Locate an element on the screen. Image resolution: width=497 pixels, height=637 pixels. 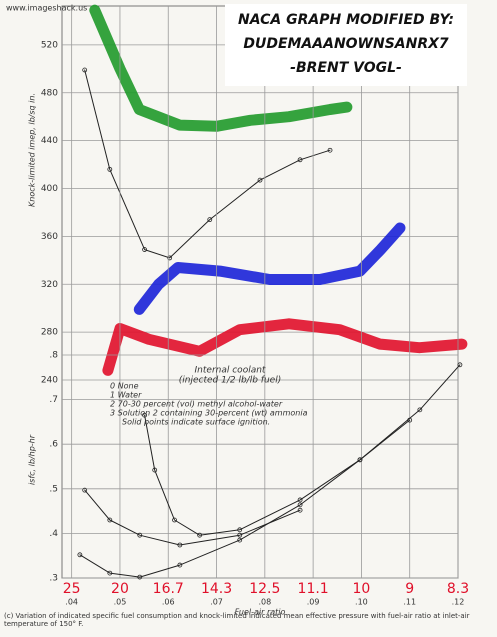
annotation: Internal coolant is located at coordinates (230, 371).